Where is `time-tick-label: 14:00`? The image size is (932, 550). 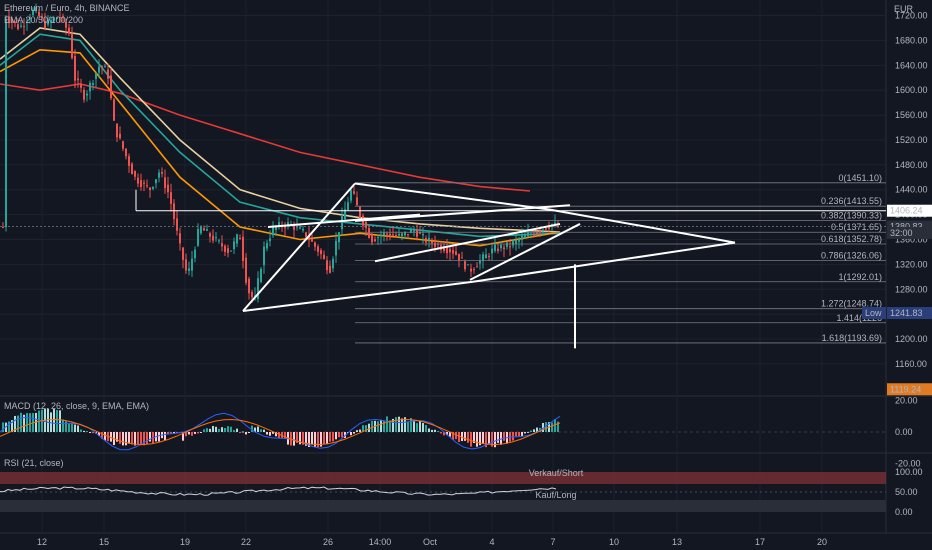 time-tick-label: 14:00 is located at coordinates (380, 542).